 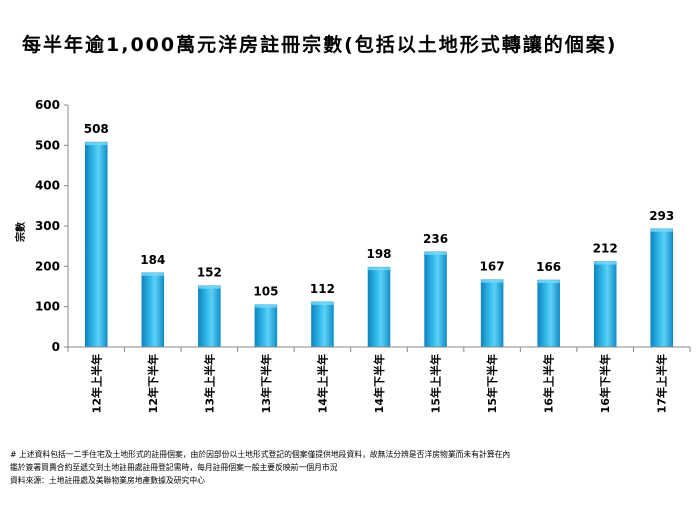 What do you see at coordinates (209, 273) in the screenshot?
I see `data-label: 152` at bounding box center [209, 273].